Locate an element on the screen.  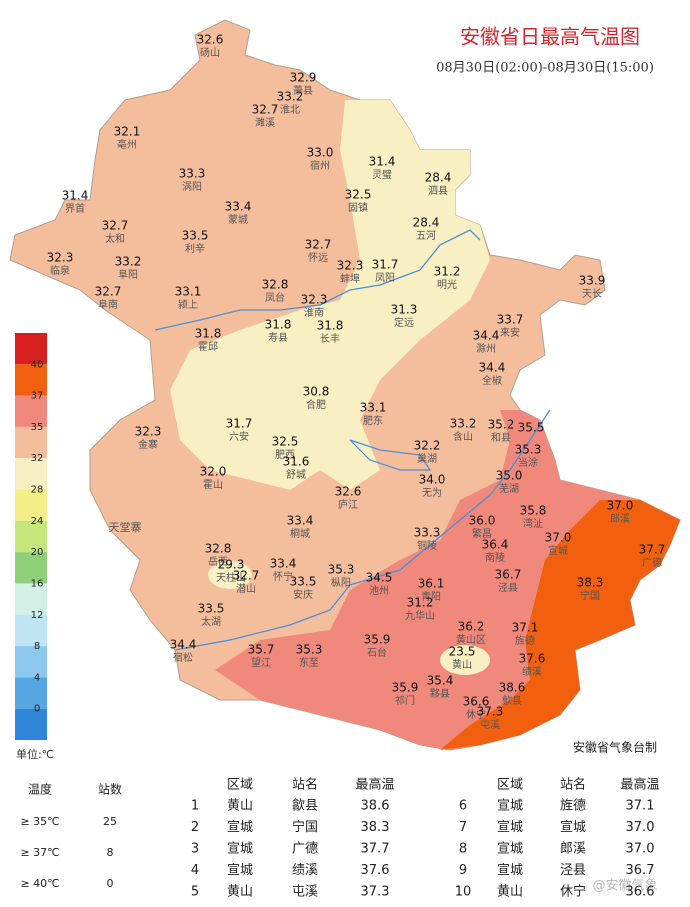
station-value: 33.7 is located at coordinates (510, 320).